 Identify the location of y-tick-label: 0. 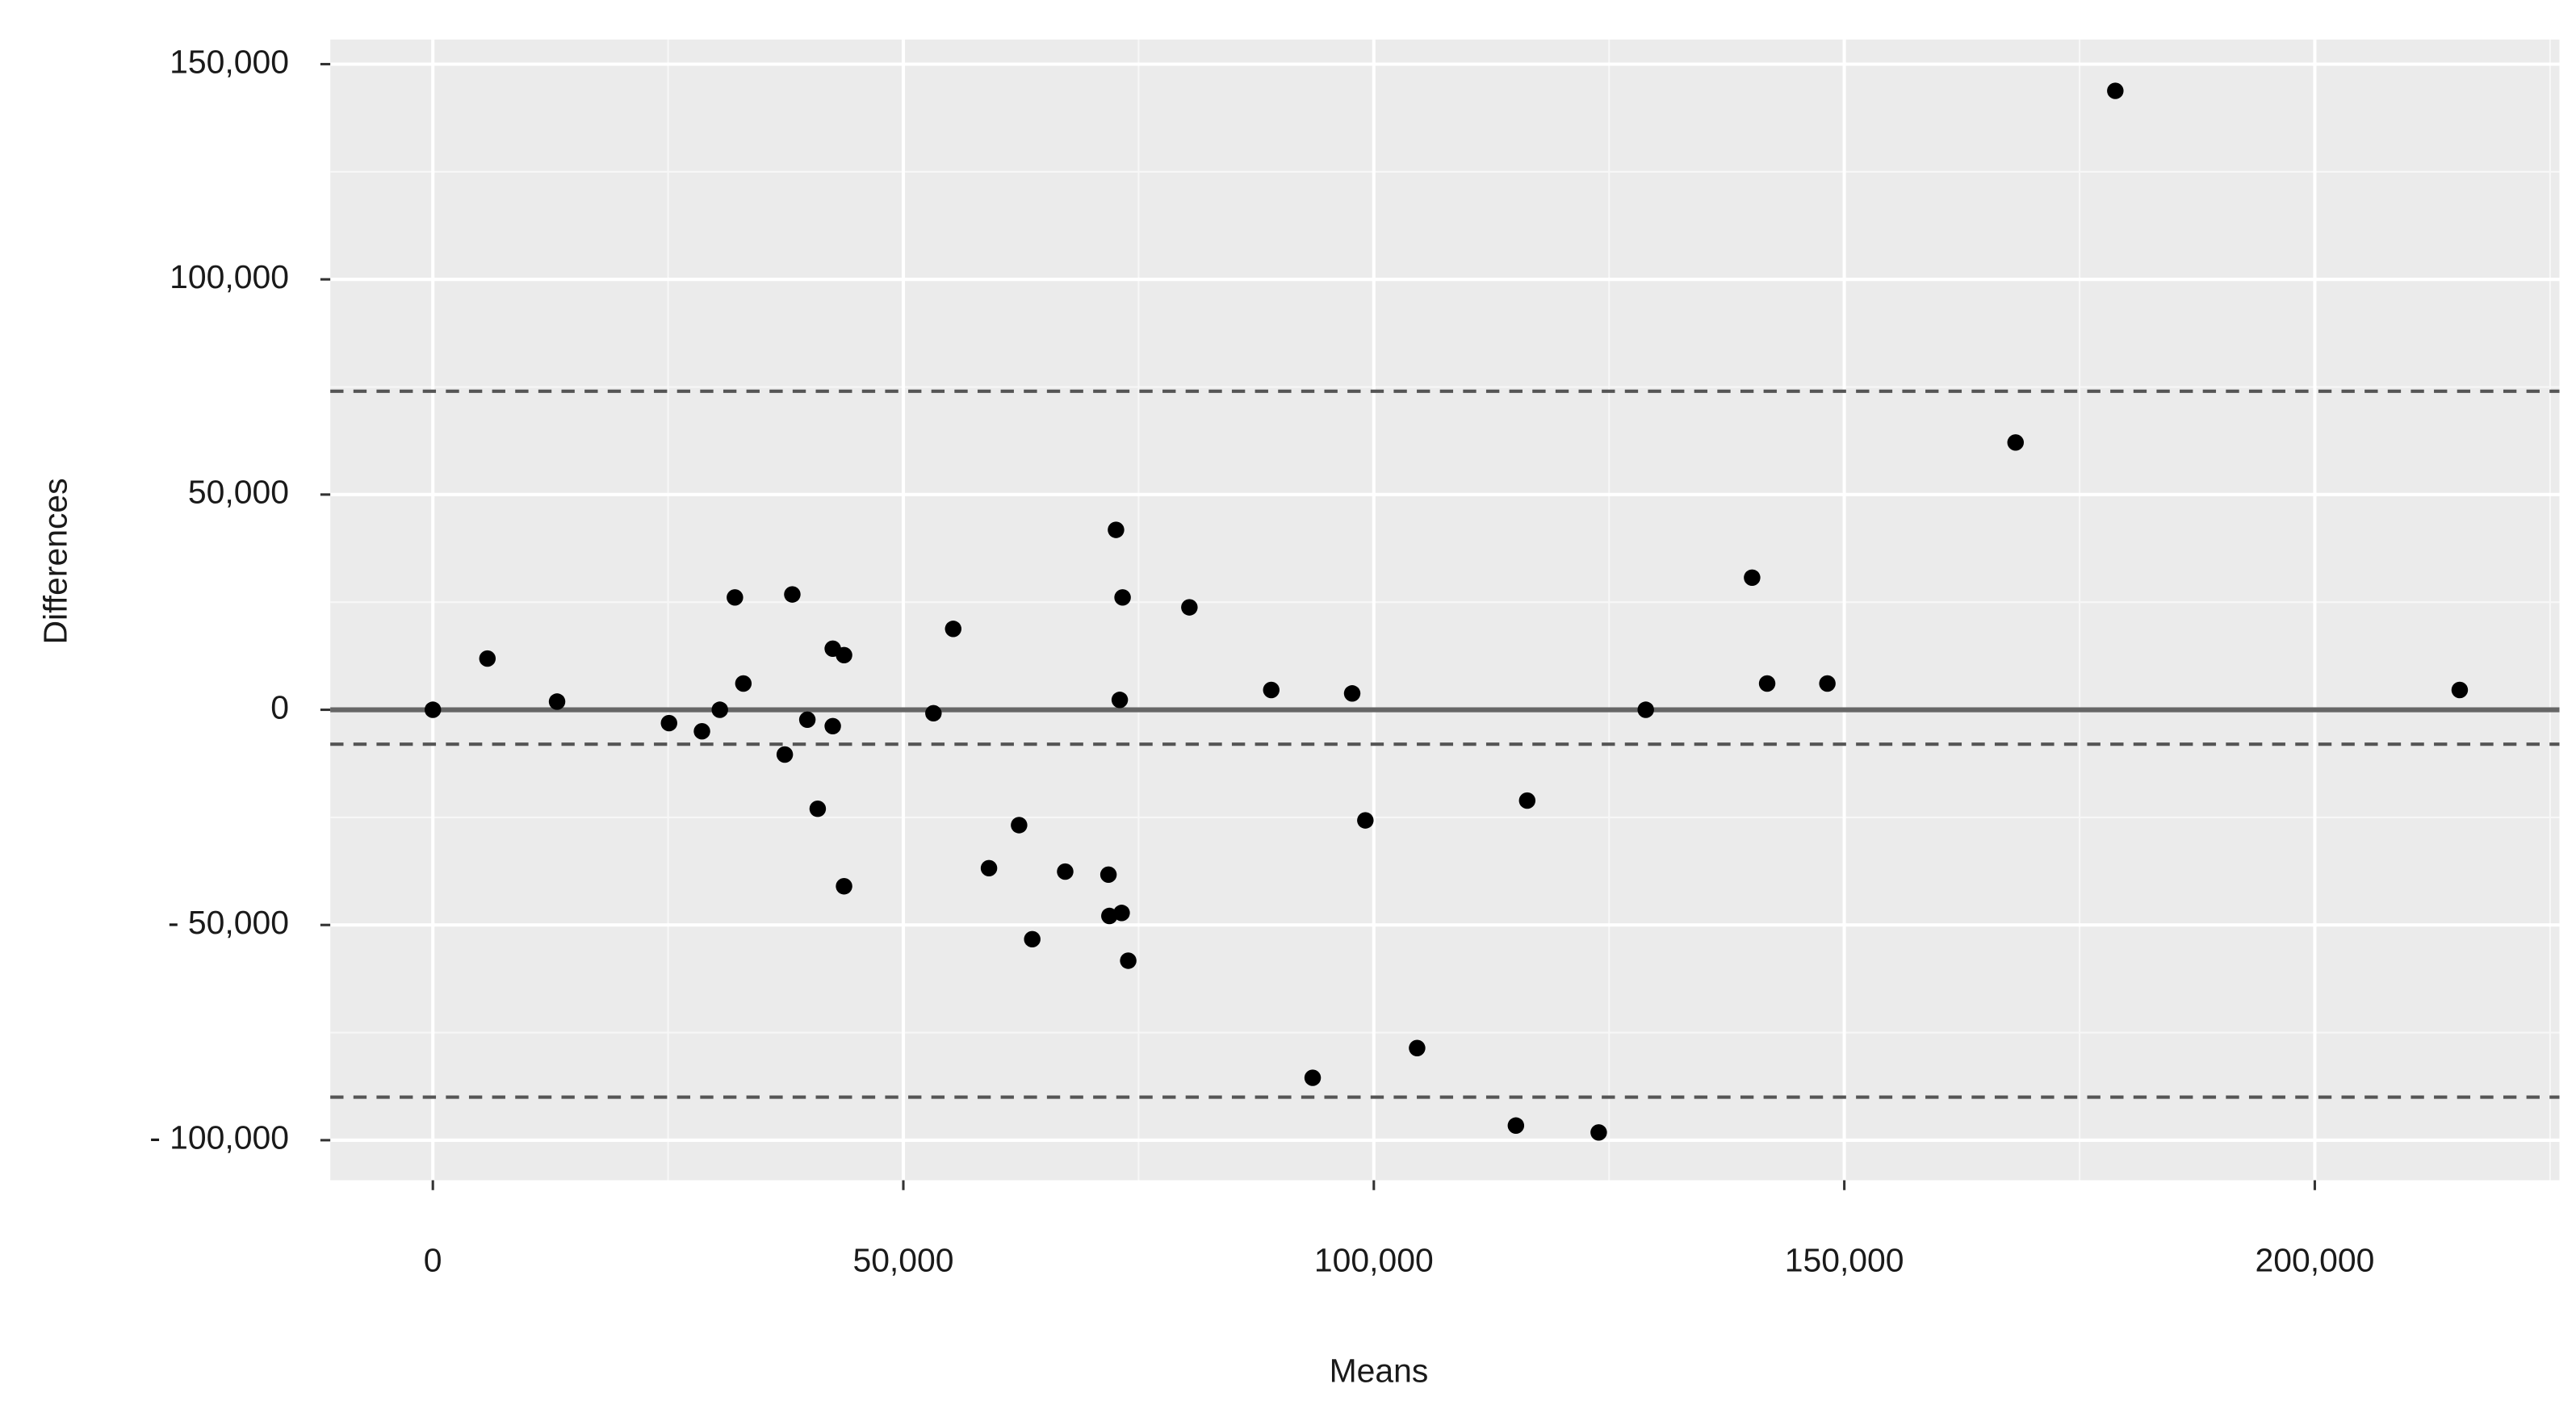
(279, 706).